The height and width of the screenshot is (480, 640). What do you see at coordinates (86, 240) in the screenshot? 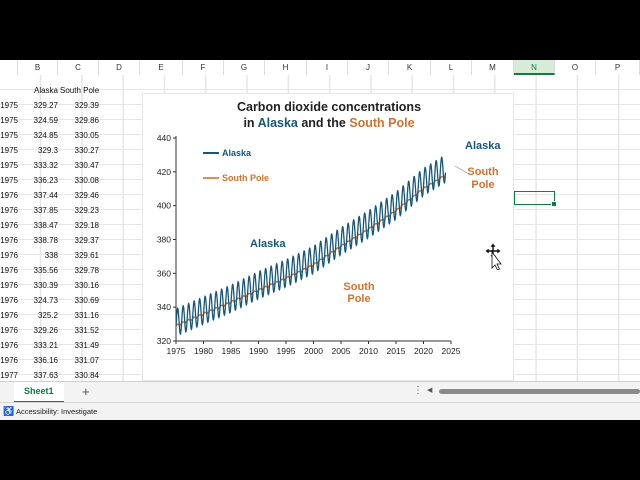
I see `cell-south-pole: 329.37` at bounding box center [86, 240].